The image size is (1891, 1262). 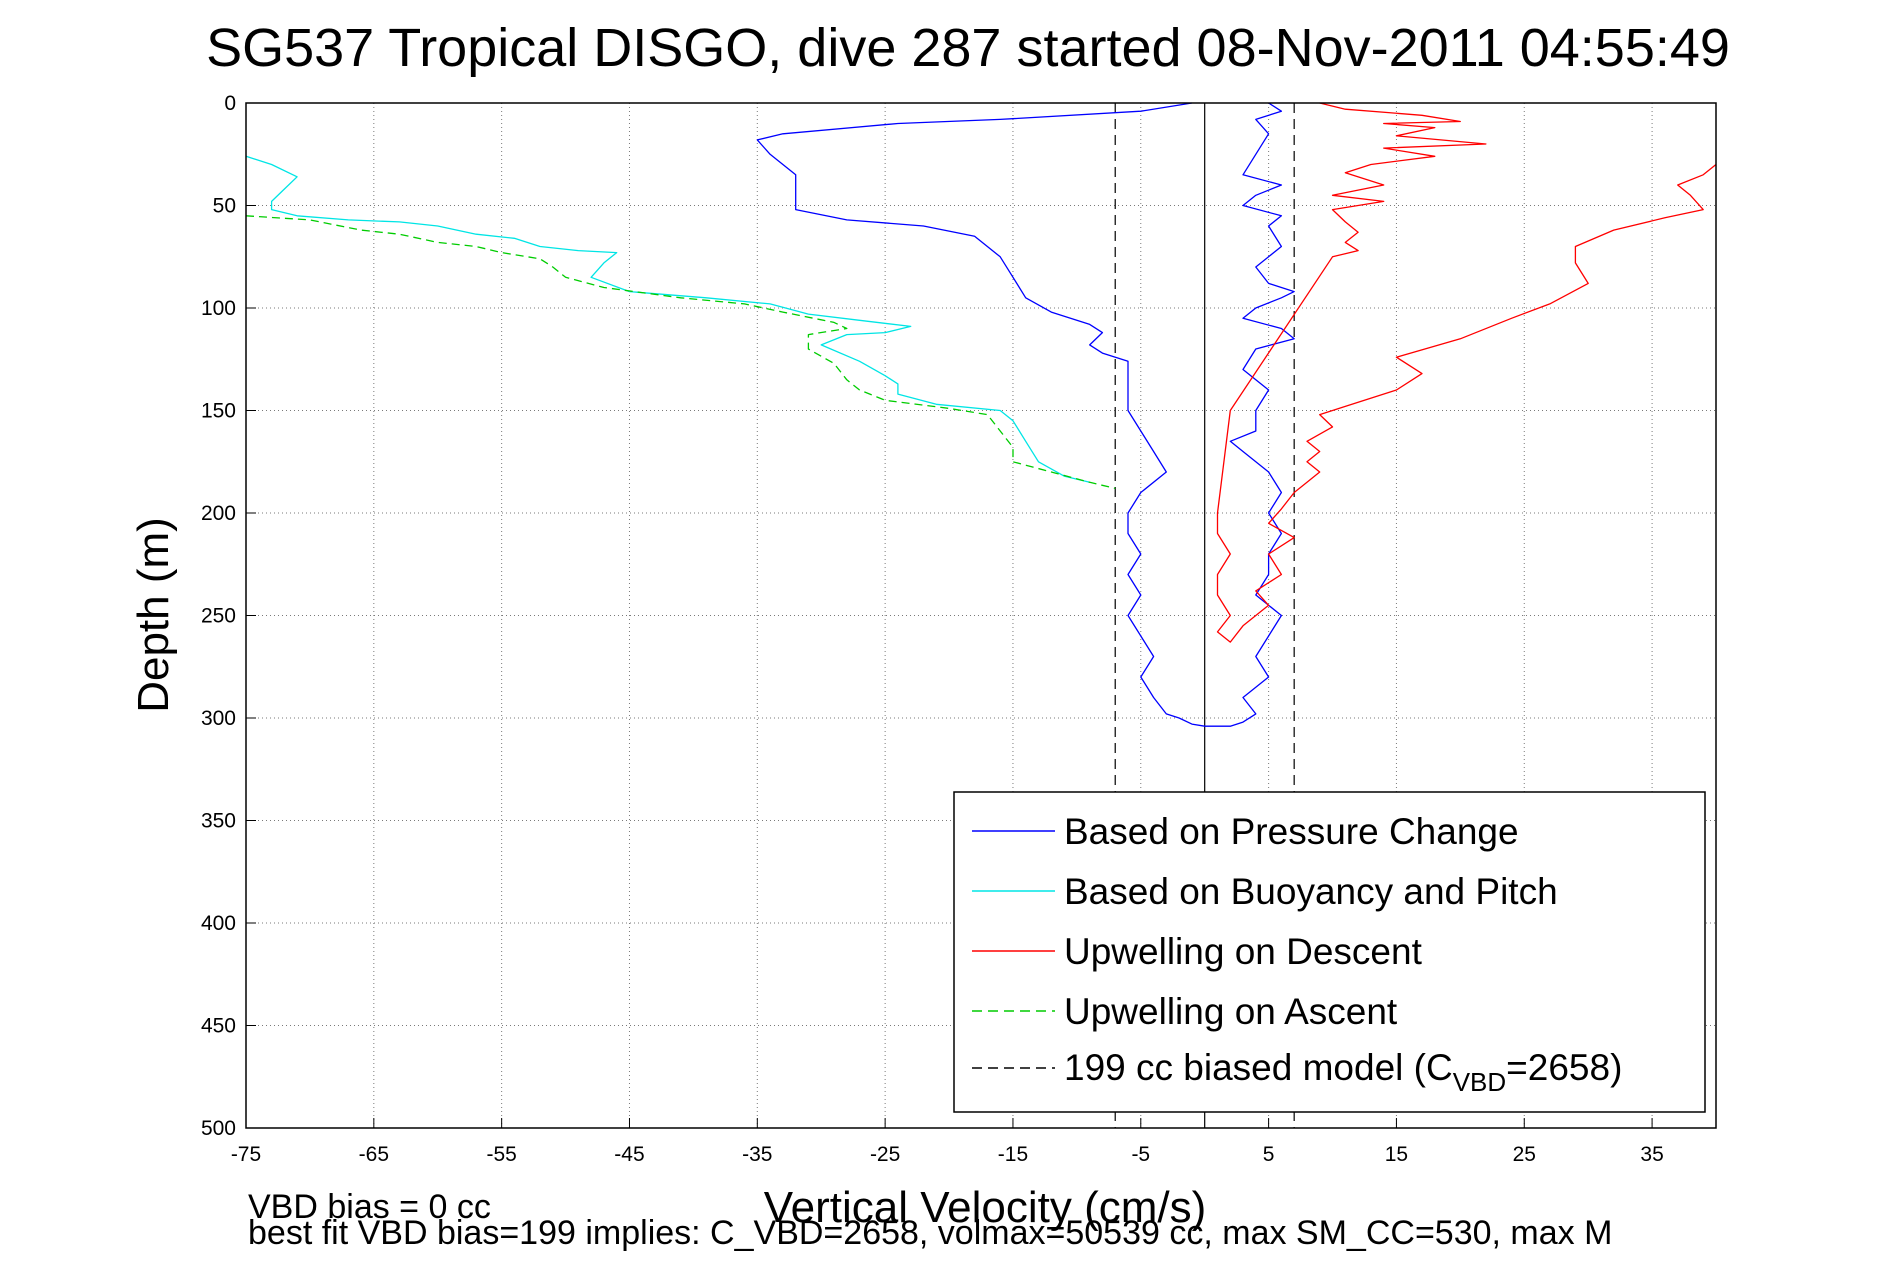 I want to click on legend-label: Upwelling on Ascent, so click(x=1231, y=1011).